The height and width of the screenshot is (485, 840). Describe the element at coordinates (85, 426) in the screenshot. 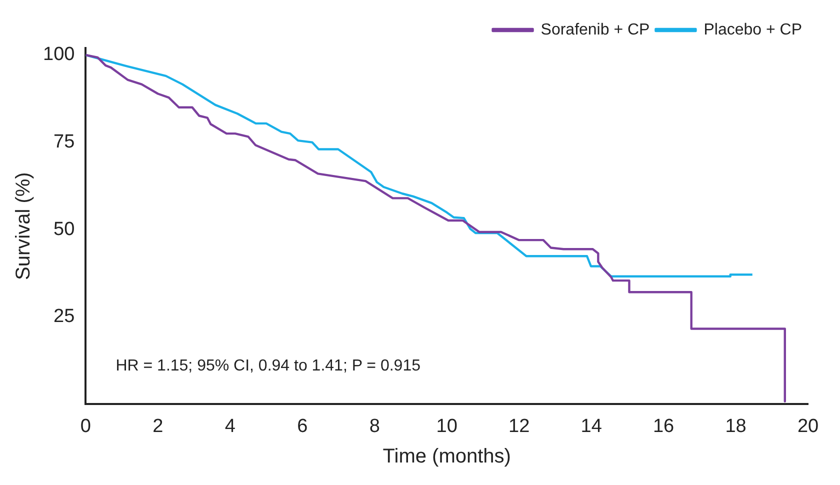

I see `x-tick-label: 0` at that location.